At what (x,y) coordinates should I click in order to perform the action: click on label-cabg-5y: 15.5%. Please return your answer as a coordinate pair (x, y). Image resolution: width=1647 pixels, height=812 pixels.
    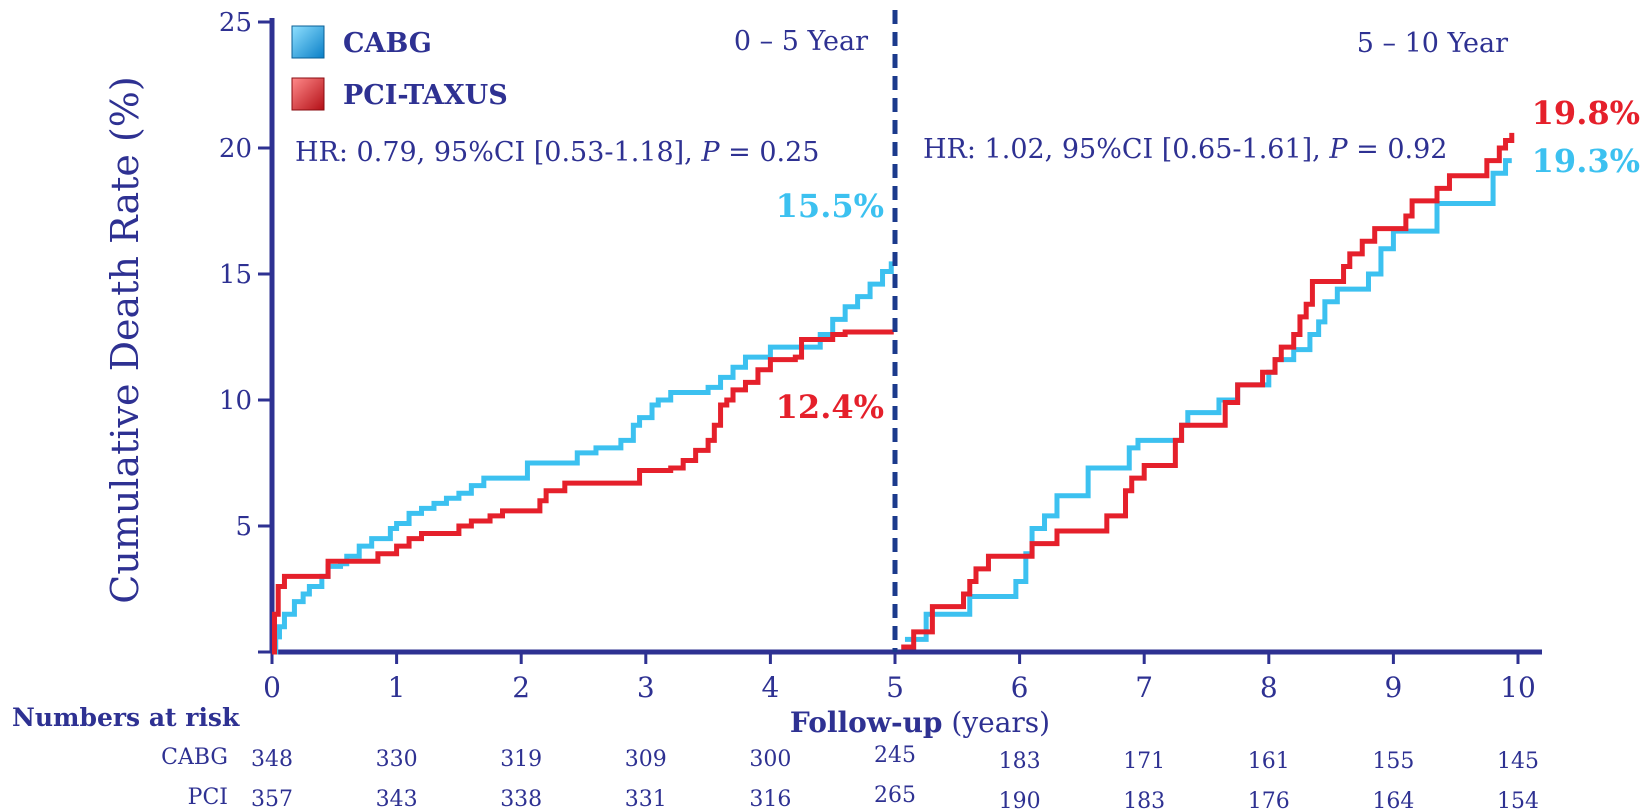
    Looking at the image, I should click on (830, 206).